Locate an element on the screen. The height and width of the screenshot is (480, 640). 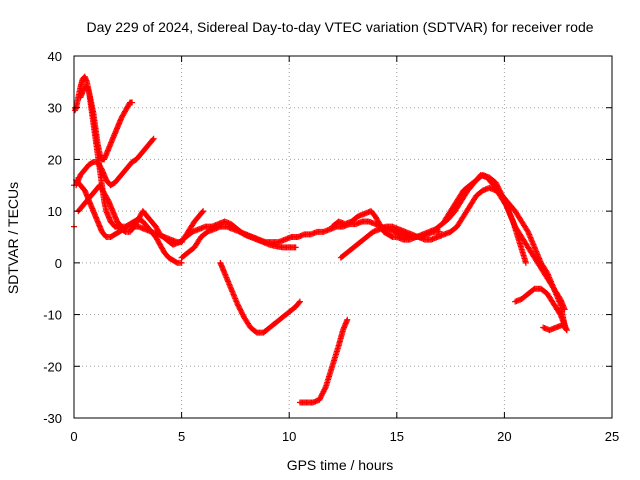
x-tick-label: 25 is located at coordinates (612, 436).